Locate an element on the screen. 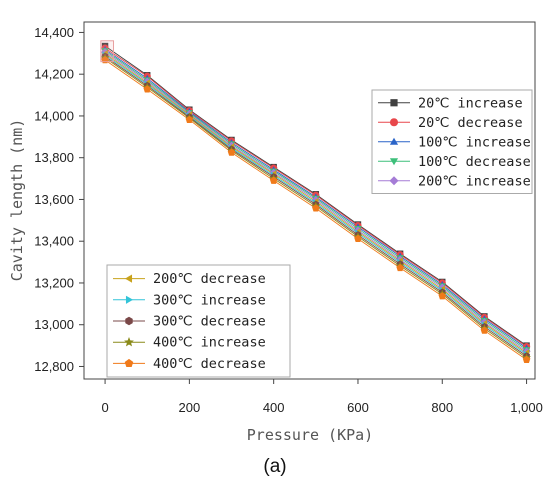 Image resolution: width=550 pixels, height=490 pixels. legend-label: 200℃ decrease is located at coordinates (209, 279).